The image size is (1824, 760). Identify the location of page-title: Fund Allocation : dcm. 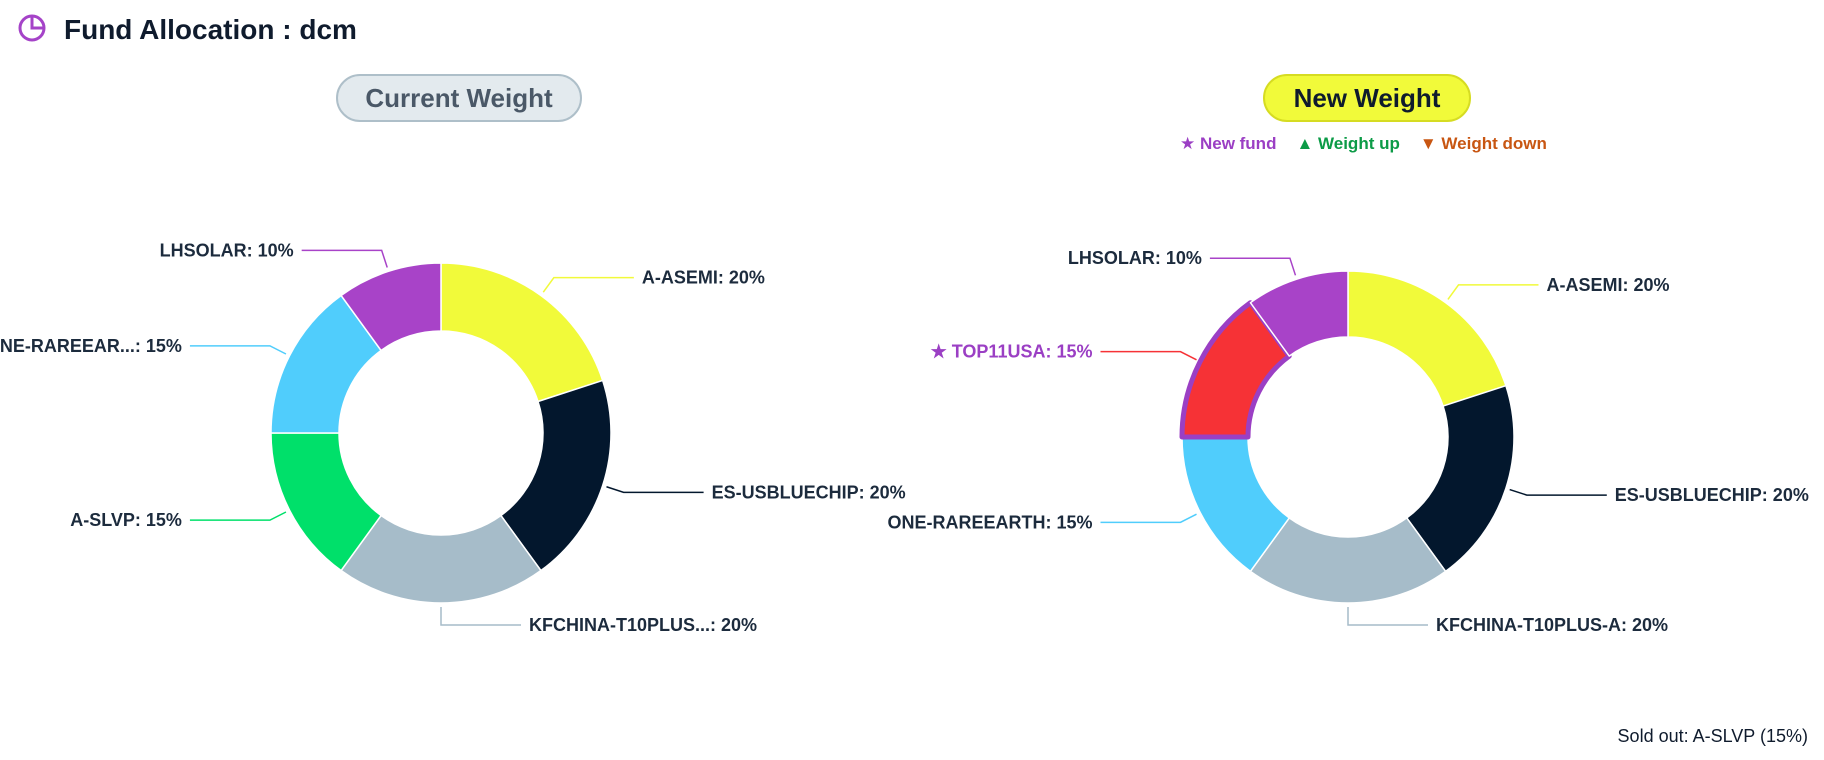
(210, 29).